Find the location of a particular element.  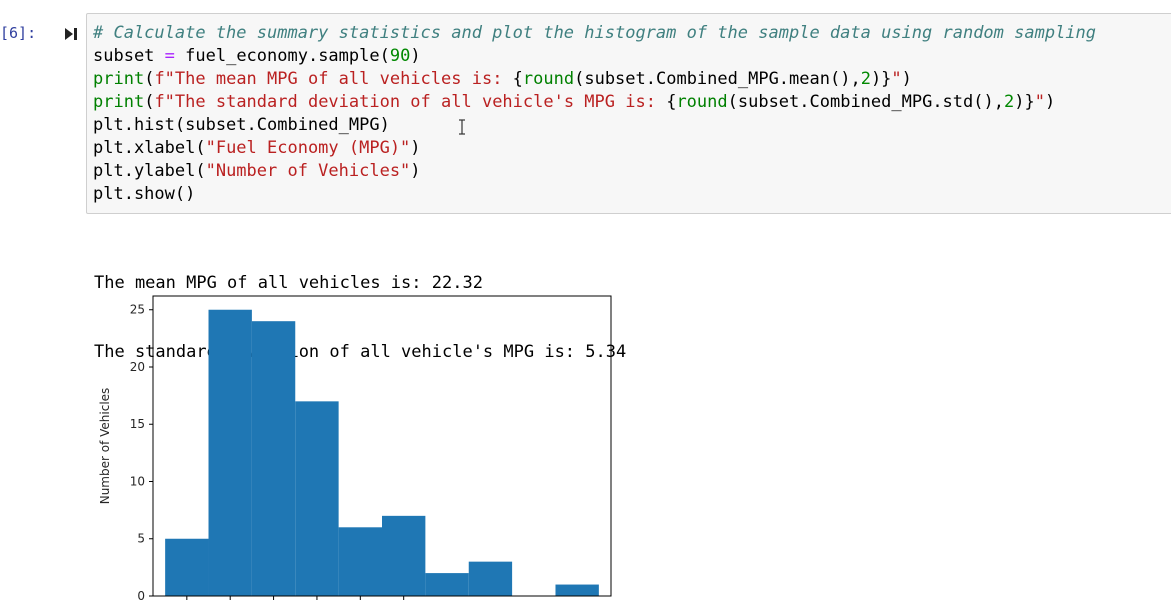

y-tick-label: 20 is located at coordinates (137, 367).